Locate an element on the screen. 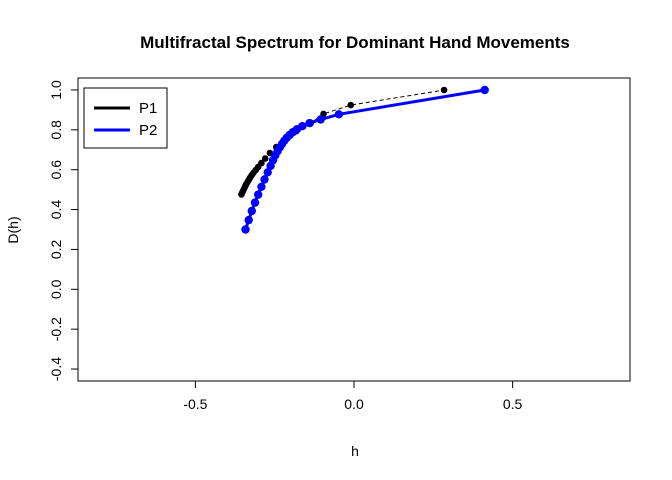 Image resolution: width=672 pixels, height=480 pixels. x-axis: -0.5 0.0 0.5 is located at coordinates (353, 396).